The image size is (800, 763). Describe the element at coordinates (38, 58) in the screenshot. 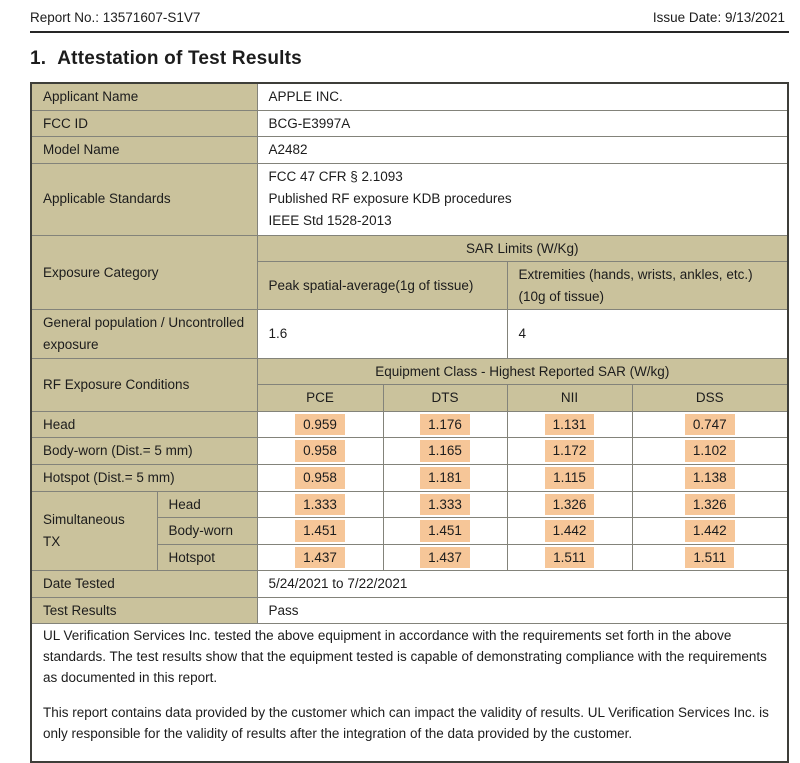

I see `section-number: 1.` at that location.